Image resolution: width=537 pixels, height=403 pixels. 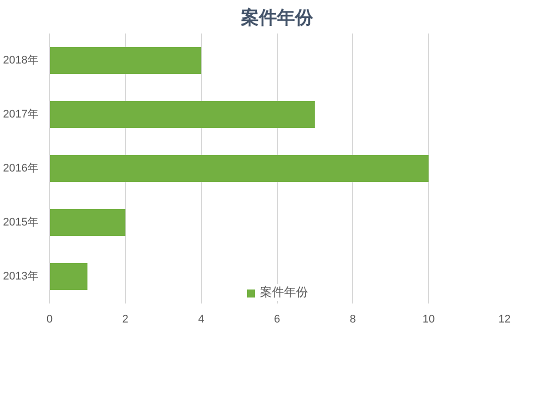 I want to click on y-tick-label: 2016年, so click(x=21, y=168).